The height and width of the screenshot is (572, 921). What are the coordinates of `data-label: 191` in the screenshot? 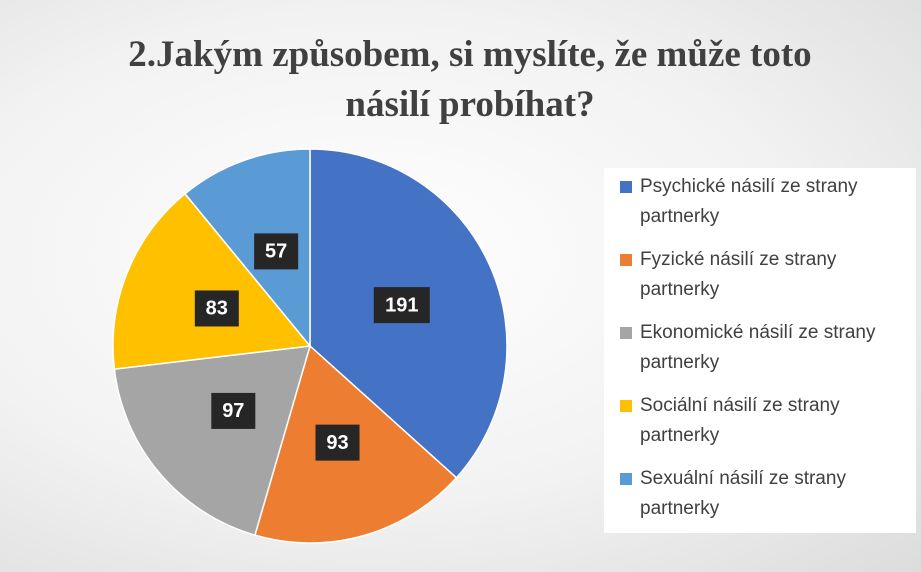 It's located at (401, 305).